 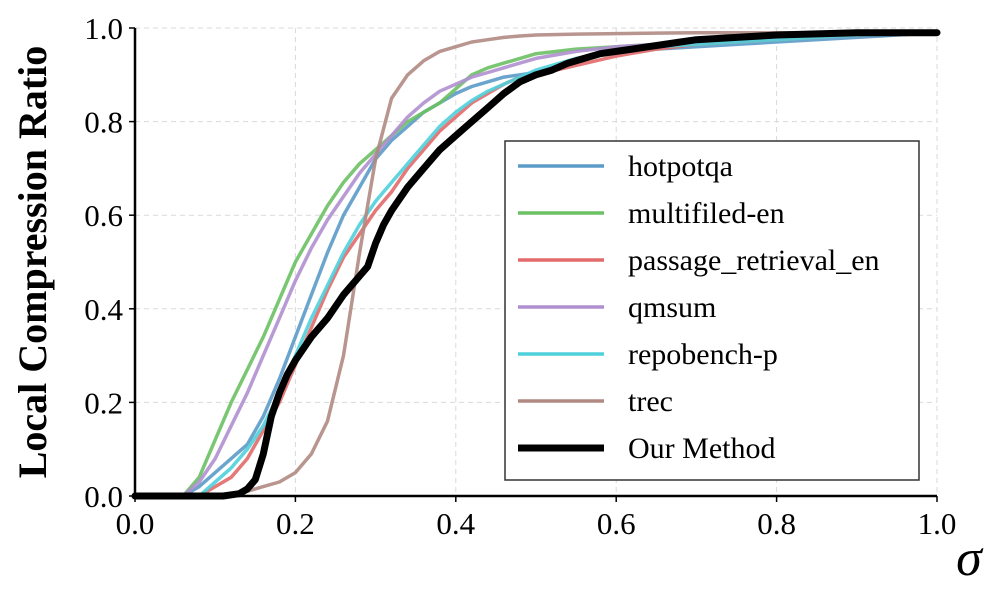 I want to click on x-tick-label: 1.0, so click(x=937, y=523).